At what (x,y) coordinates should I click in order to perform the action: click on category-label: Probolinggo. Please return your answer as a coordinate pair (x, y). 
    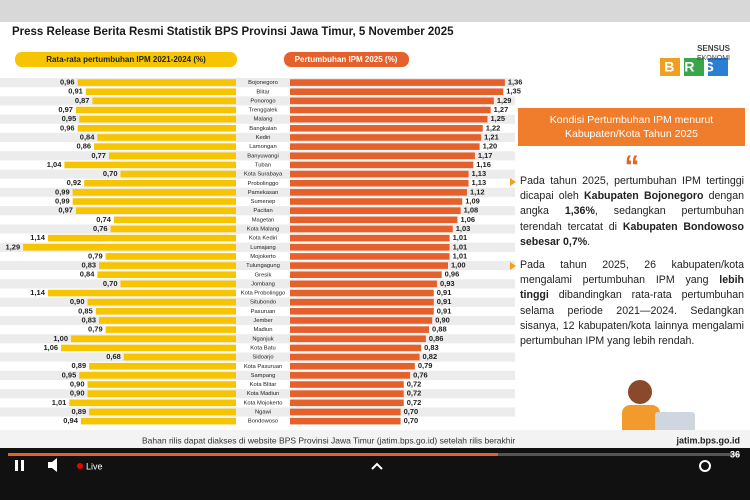
    Looking at the image, I should click on (263, 184).